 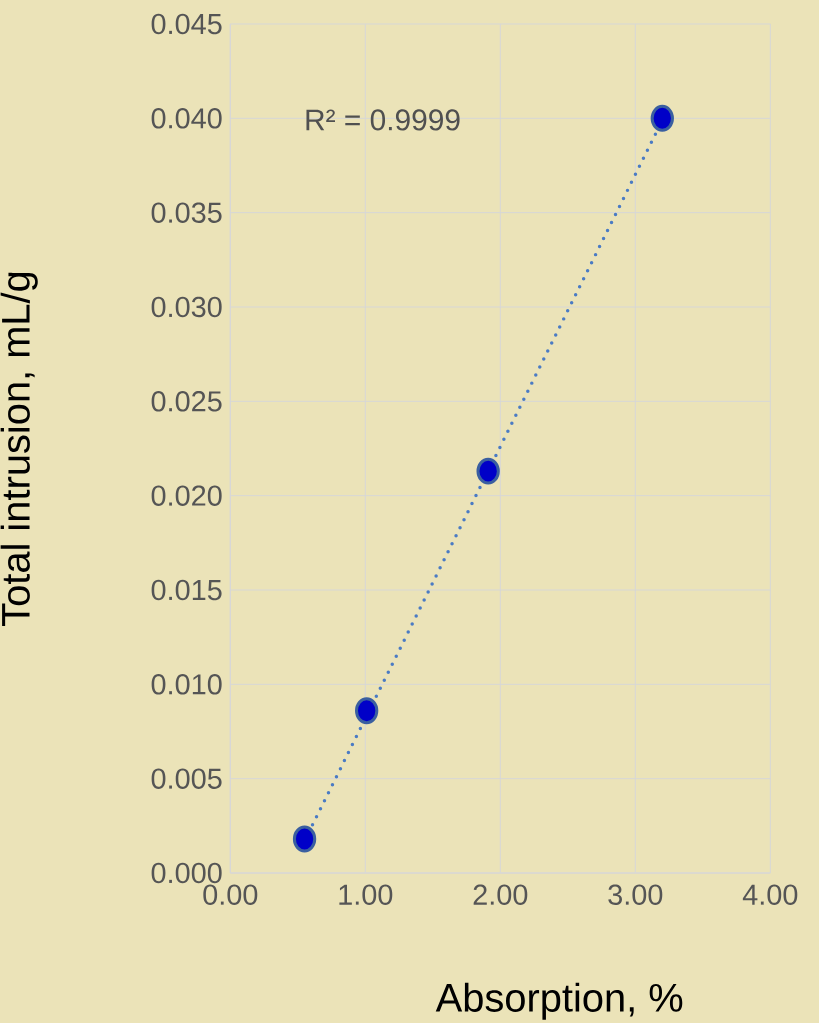 I want to click on y-tick-label: 0.020, so click(x=186, y=495).